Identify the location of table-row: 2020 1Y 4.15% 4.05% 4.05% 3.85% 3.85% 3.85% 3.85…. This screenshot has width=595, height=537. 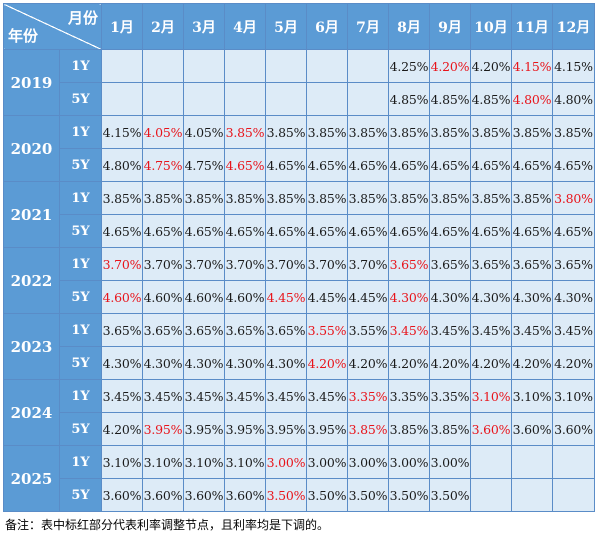
(299, 148).